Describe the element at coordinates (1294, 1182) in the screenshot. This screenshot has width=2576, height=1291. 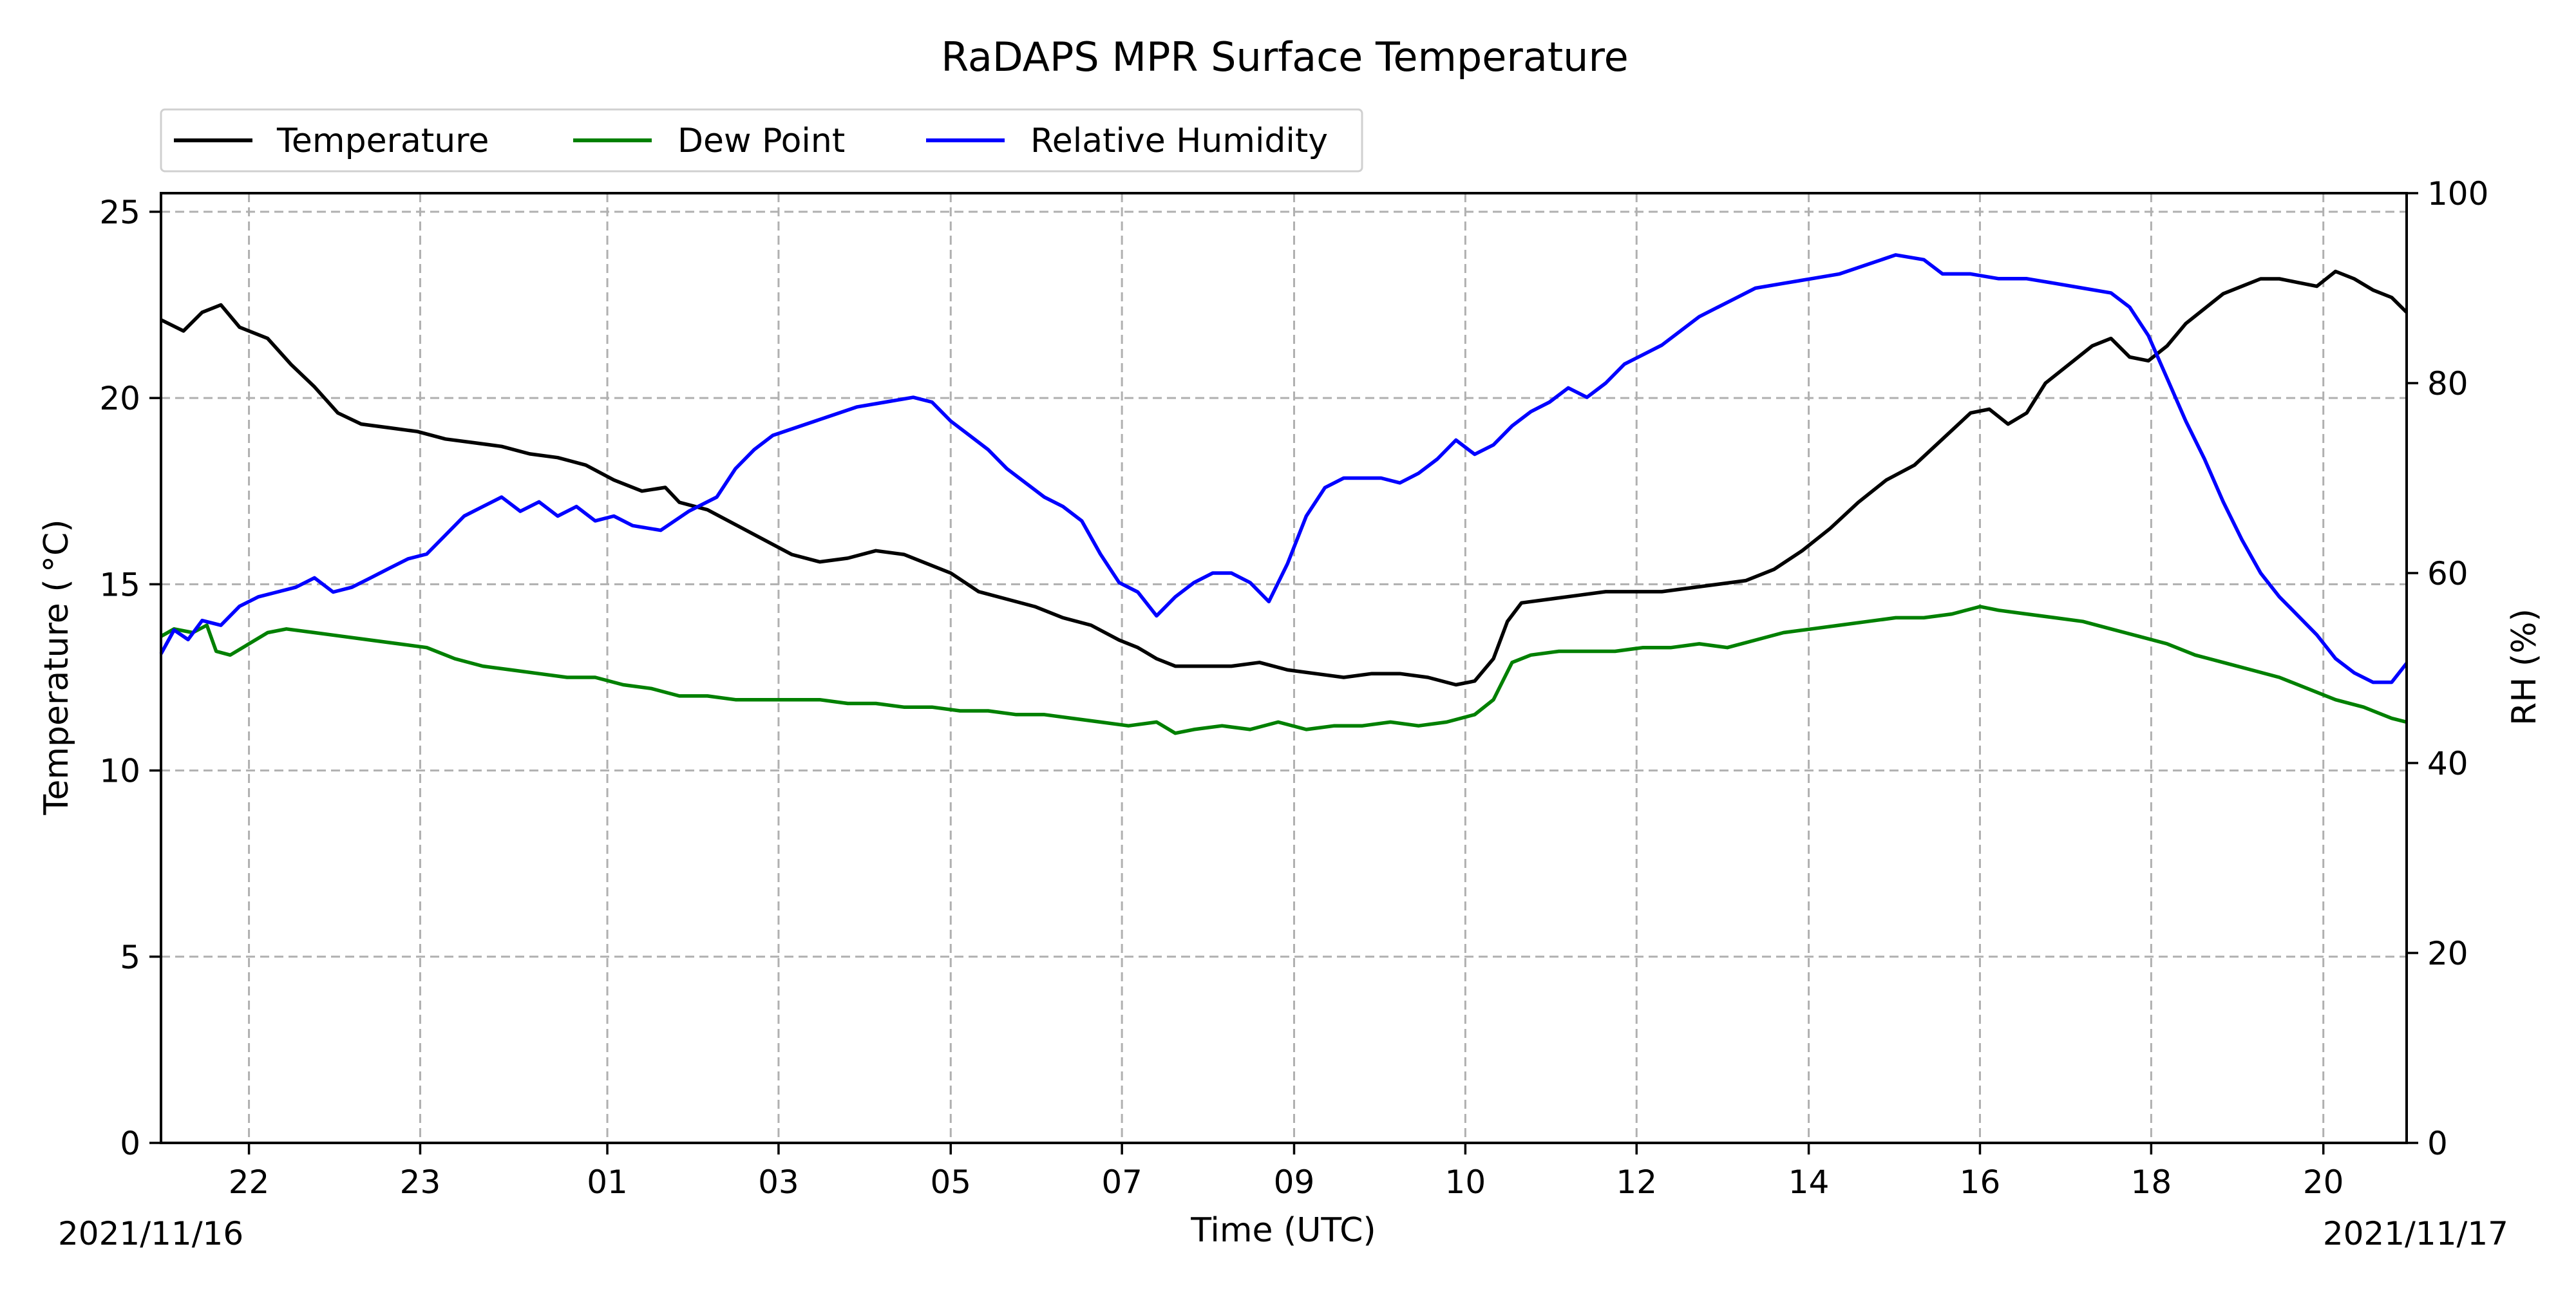
I see `x-tick-label: 09` at that location.